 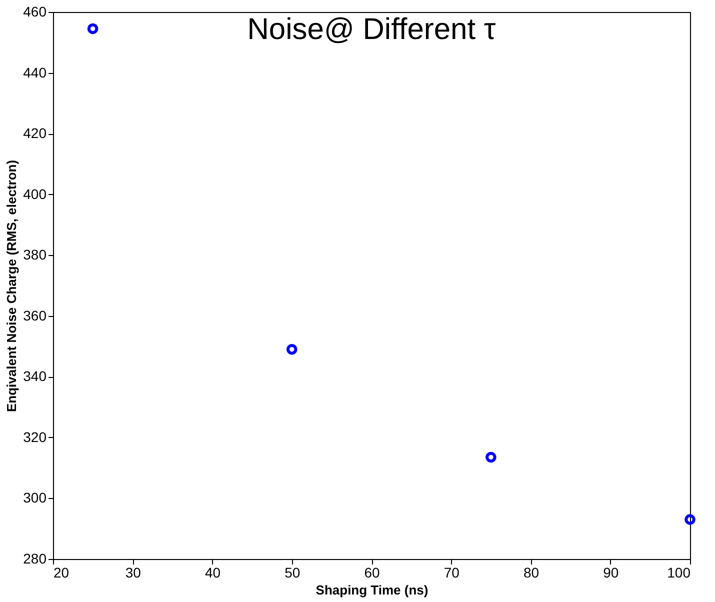 What do you see at coordinates (35, 12) in the screenshot?
I see `y-tick-label: 460` at bounding box center [35, 12].